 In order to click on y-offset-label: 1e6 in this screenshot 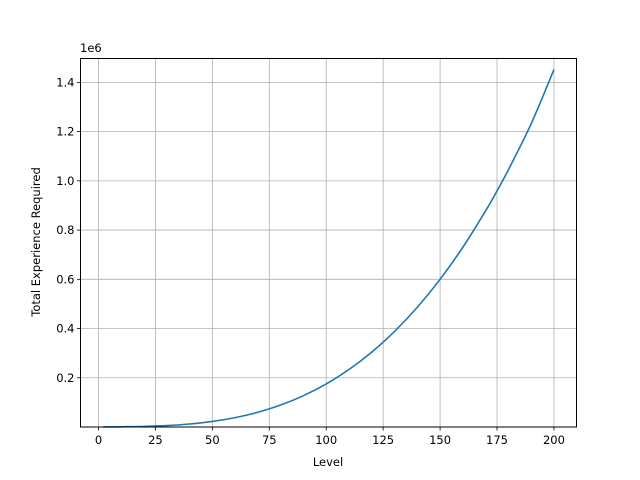, I will do `click(91, 48)`.